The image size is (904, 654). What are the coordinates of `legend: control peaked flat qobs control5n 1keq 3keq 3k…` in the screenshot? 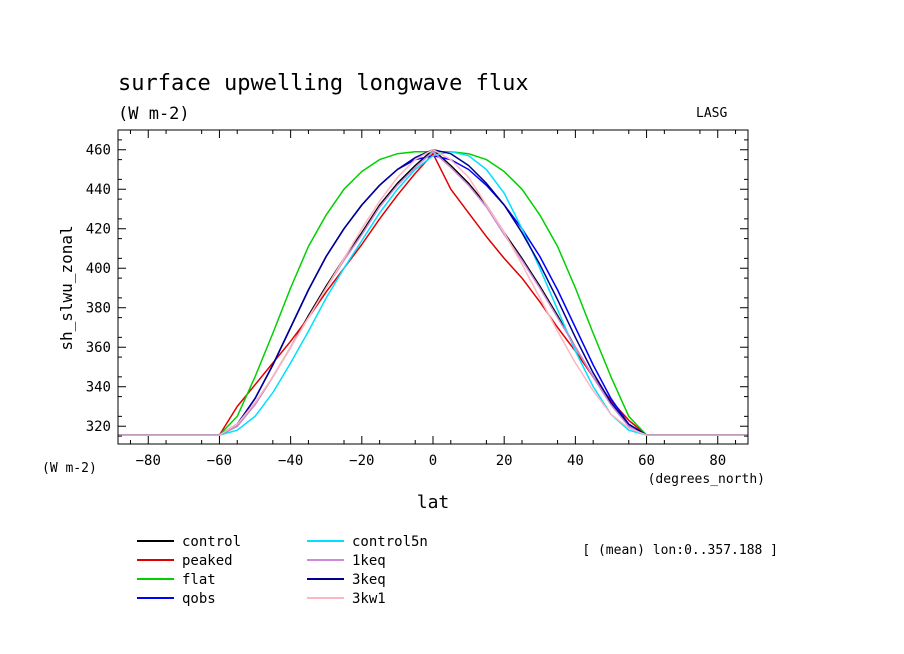 It's located at (282, 570).